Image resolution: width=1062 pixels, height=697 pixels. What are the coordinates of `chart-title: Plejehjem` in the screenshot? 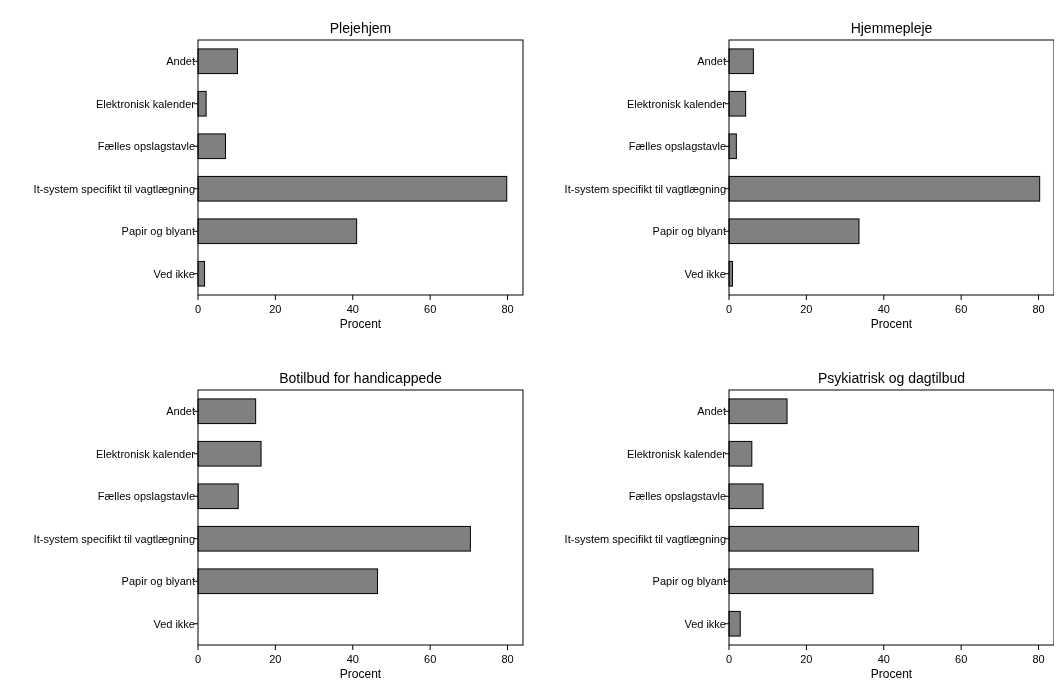 It's located at (360, 28).